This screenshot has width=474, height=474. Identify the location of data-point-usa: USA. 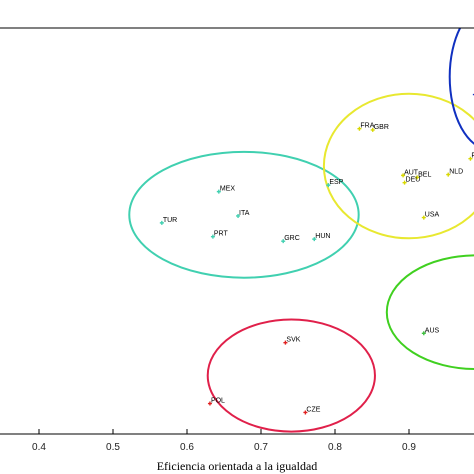
(430, 216).